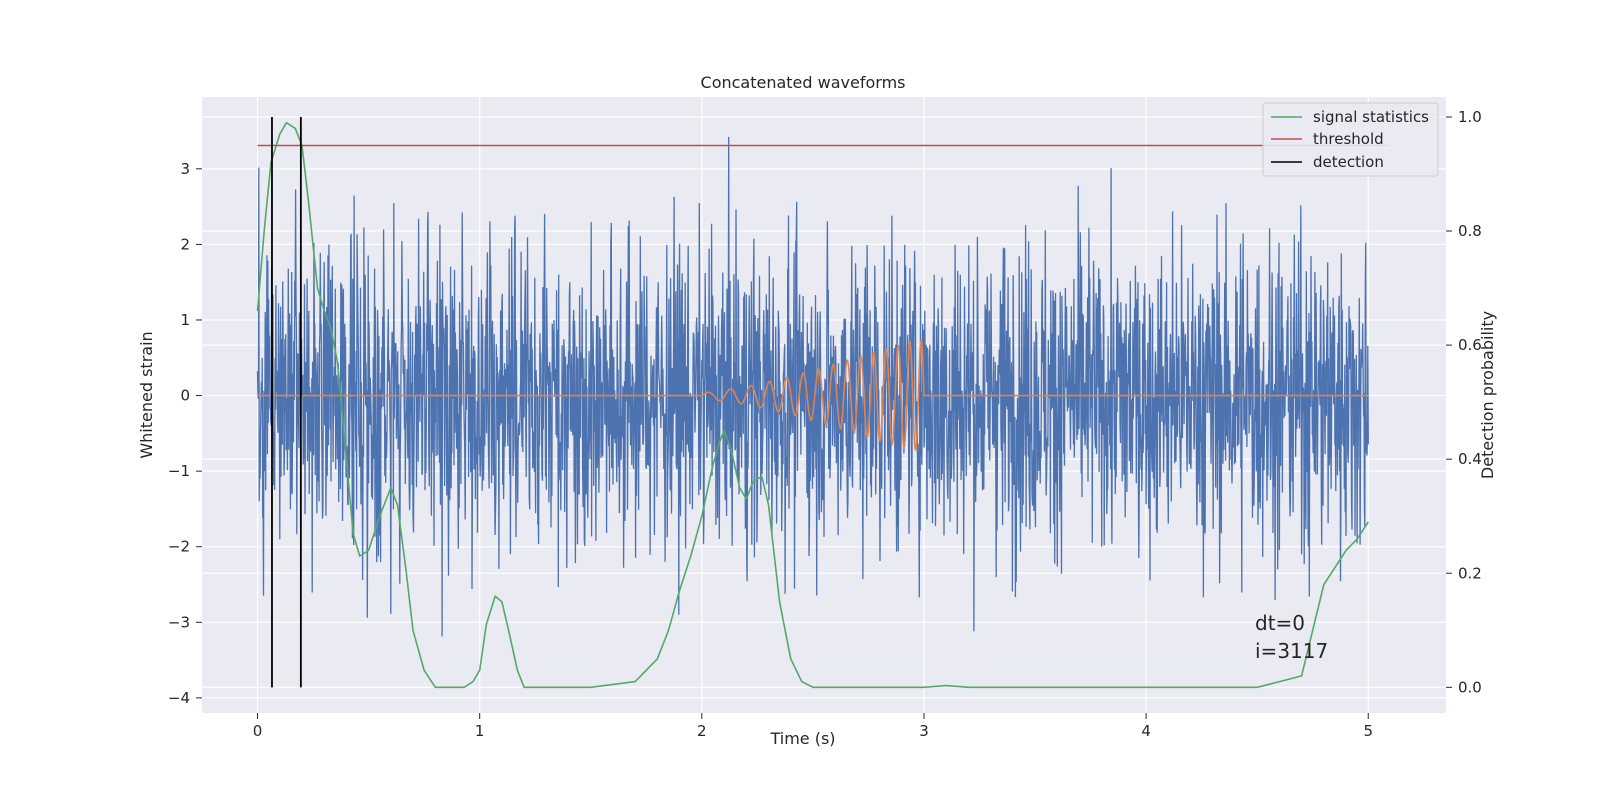 This screenshot has width=1600, height=800. I want to click on annotation-dt: dt=0, so click(1280, 623).